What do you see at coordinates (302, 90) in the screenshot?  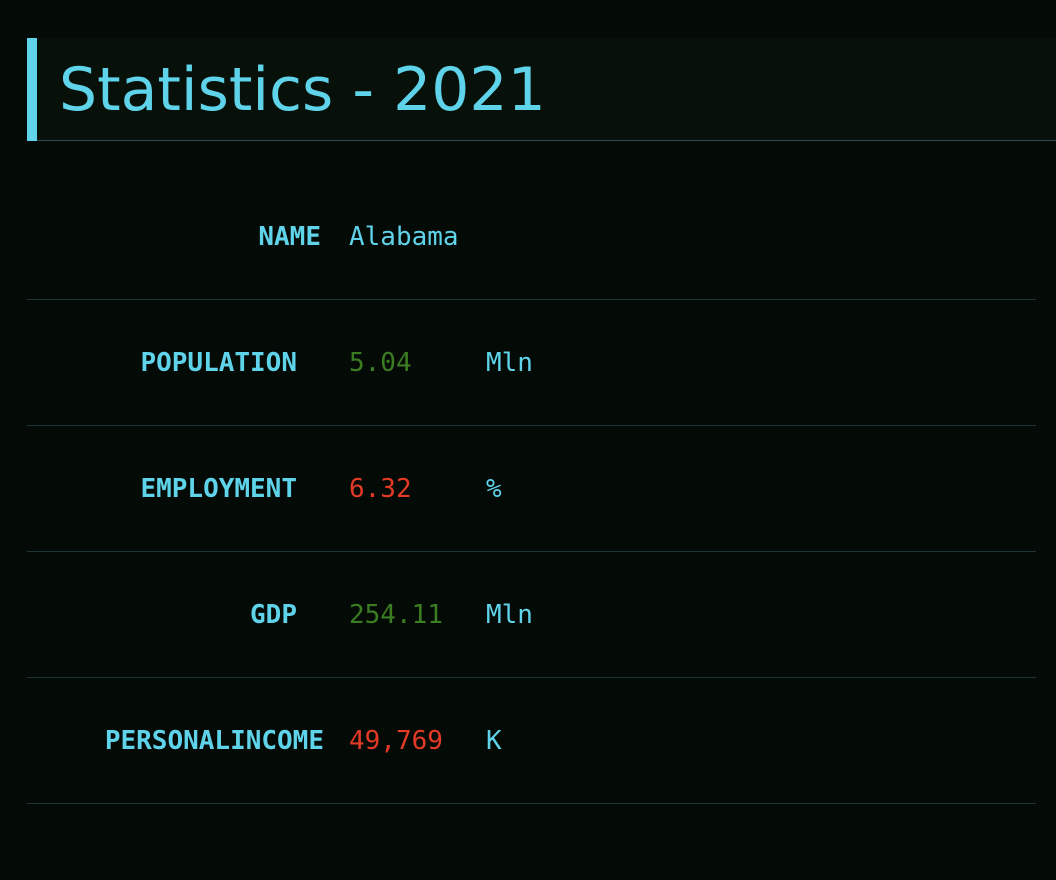 I see `page-title: Statistics - 2021` at bounding box center [302, 90].